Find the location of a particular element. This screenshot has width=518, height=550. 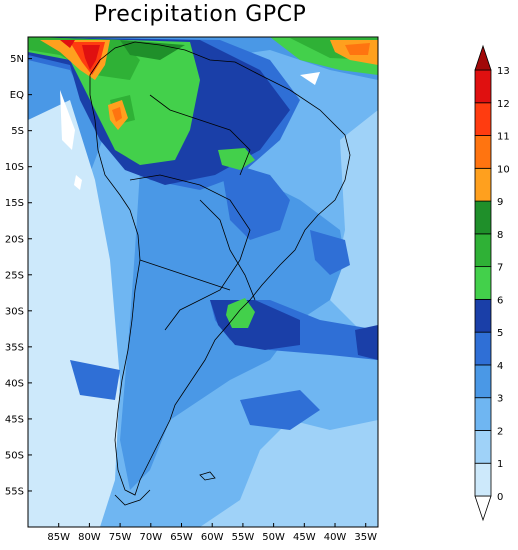

colorbar-level-label: 10 is located at coordinates (503, 169).